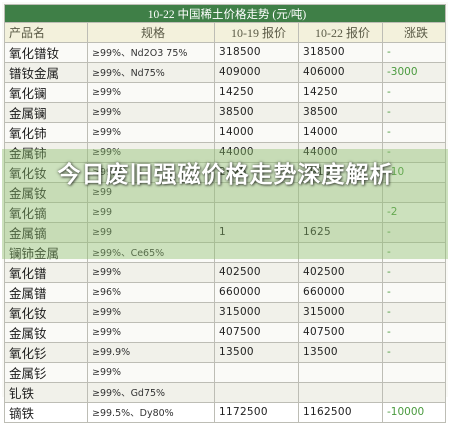  I want to click on product-name-cell: 氧化镨, so click(46, 272).